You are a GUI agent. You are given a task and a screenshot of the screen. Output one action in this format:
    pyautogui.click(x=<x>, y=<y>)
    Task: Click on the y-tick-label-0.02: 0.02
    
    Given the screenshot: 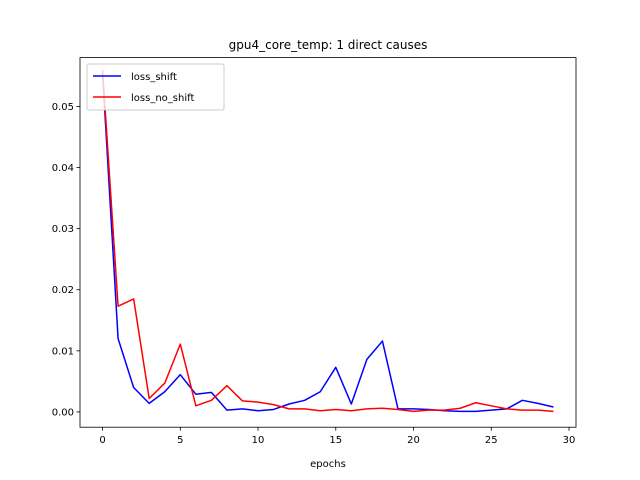 What is the action you would take?
    pyautogui.click(x=63, y=290)
    